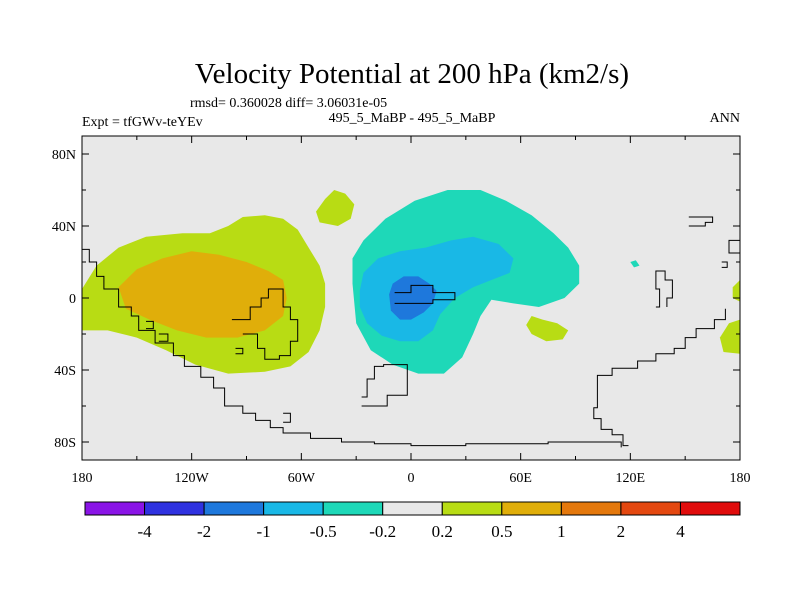  I want to click on y-tick-label: 40N, so click(64, 227).